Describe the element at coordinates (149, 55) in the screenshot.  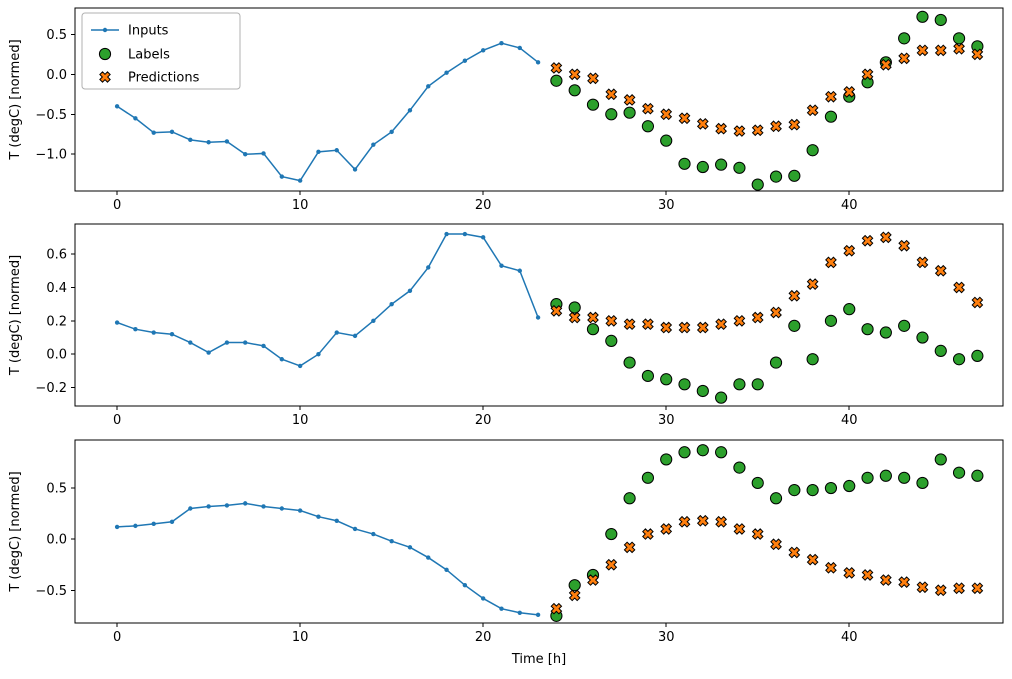
I see `legend-label: Labels` at that location.